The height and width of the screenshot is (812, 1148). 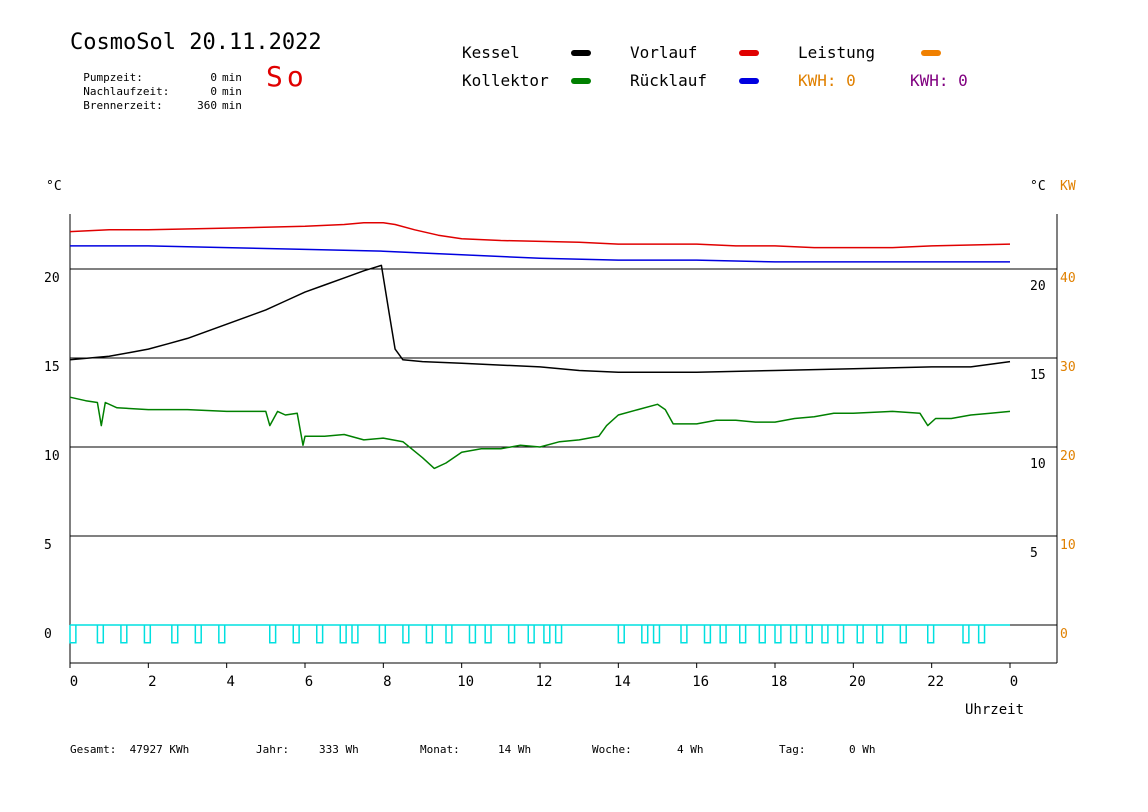 What do you see at coordinates (287, 76) in the screenshot?
I see `weekday-label: So` at bounding box center [287, 76].